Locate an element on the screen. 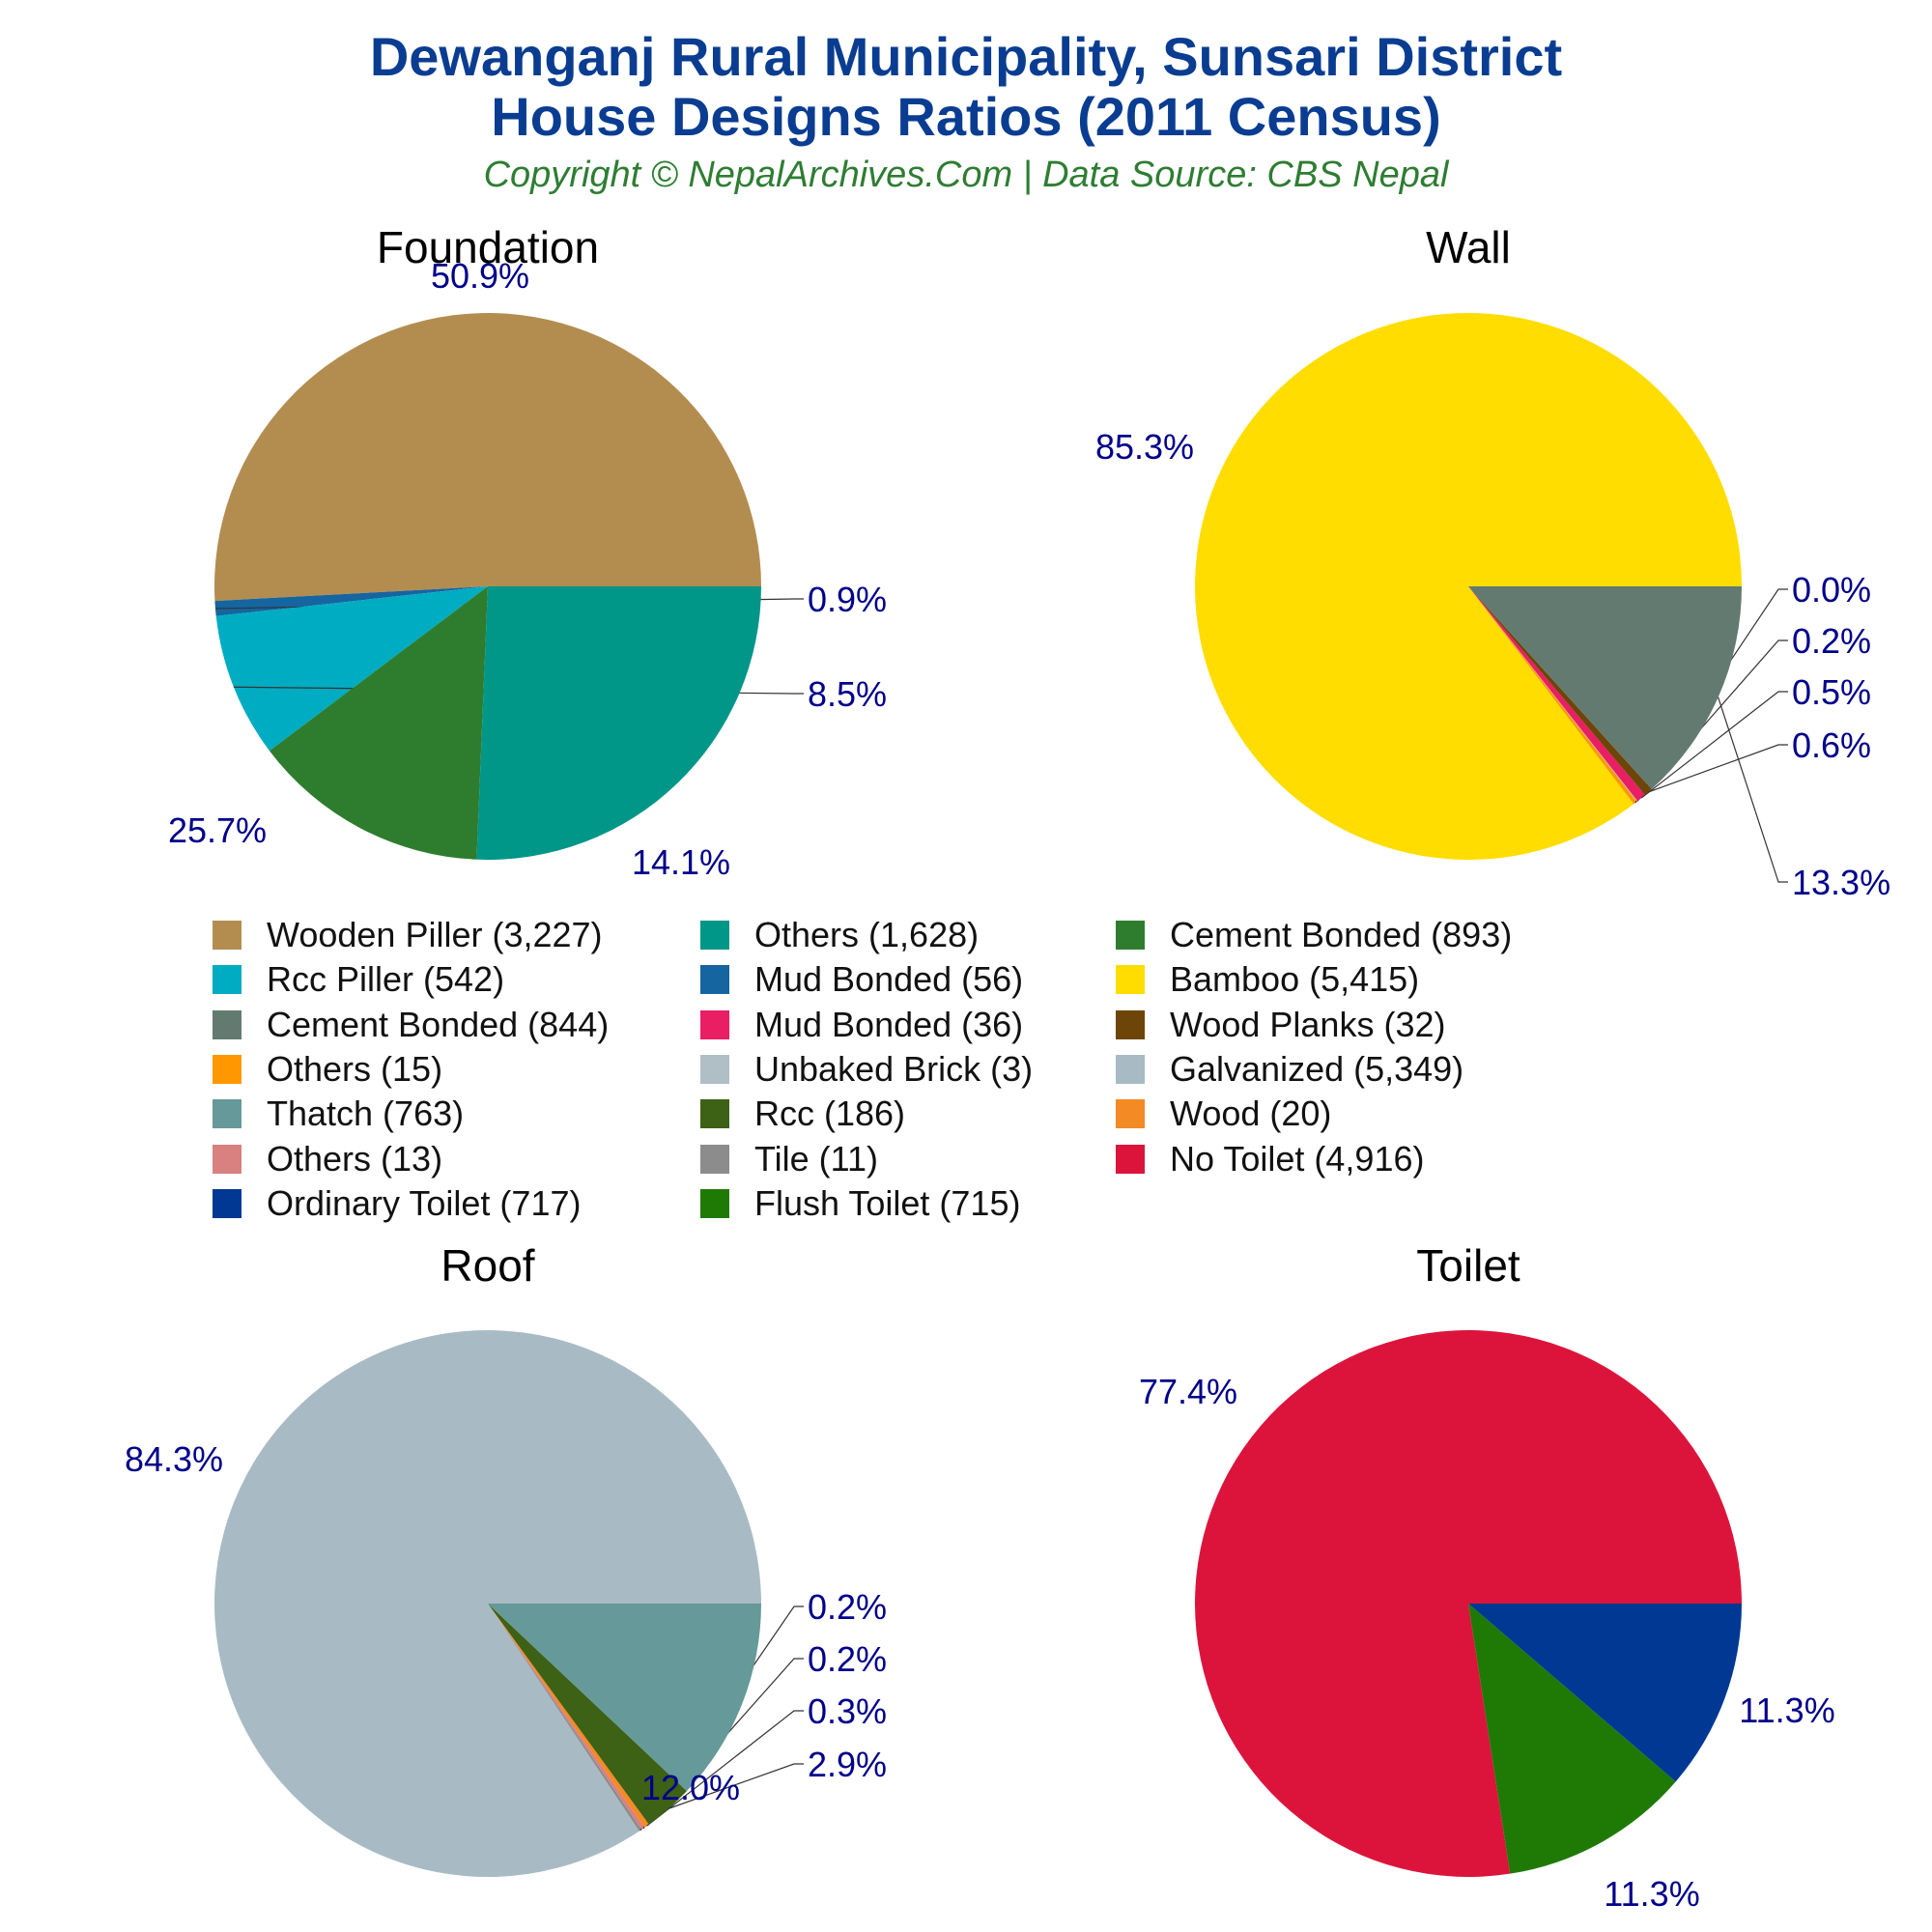 The image size is (1932, 1932). wall-percent-label-mud-bonded: 0.5% is located at coordinates (1831, 692).